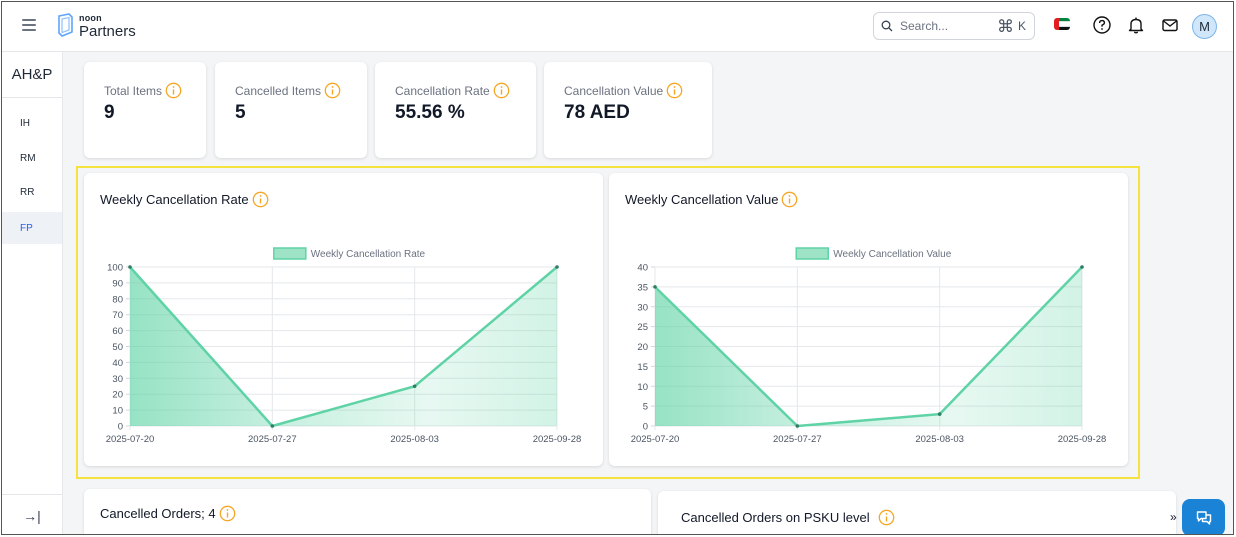 This screenshot has width=1236, height=537. I want to click on mail-icon, so click(1170, 25).